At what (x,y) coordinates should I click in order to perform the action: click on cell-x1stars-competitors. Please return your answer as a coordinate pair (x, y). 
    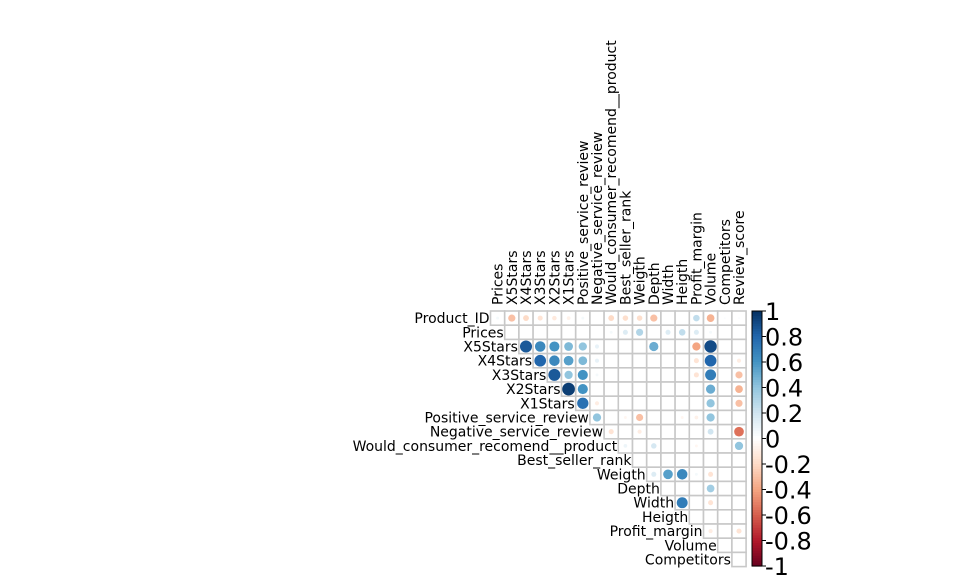
    Looking at the image, I should click on (724, 403).